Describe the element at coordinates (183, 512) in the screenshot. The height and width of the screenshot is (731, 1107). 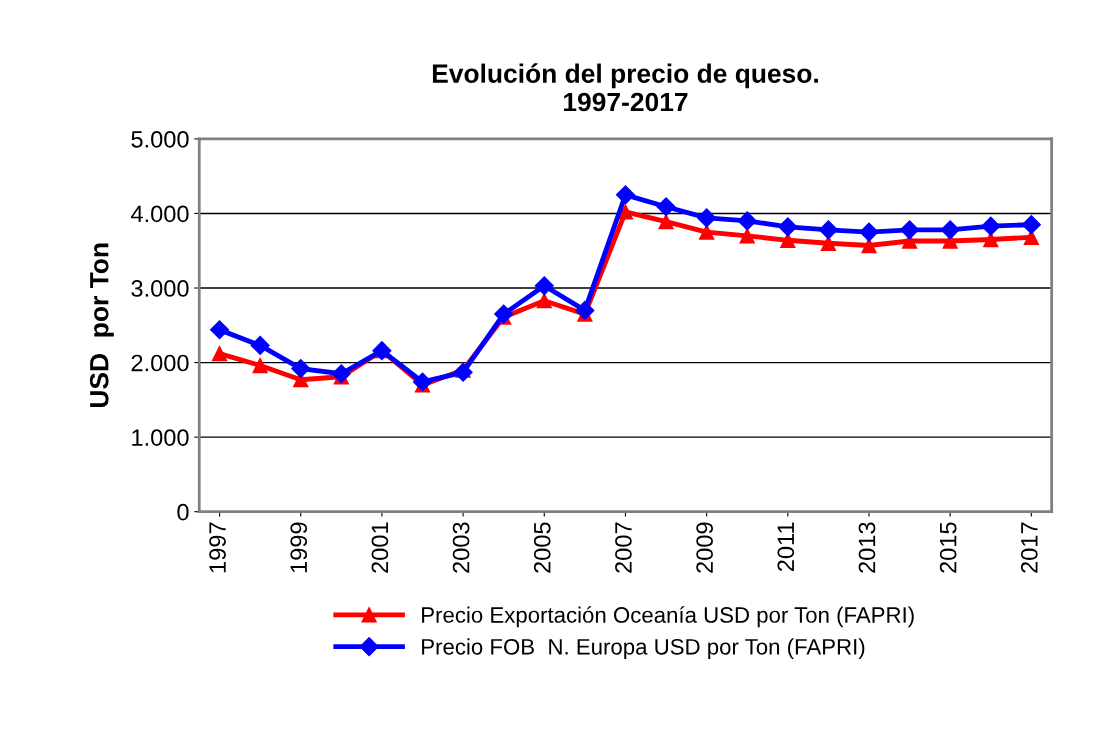
I see `y-tick-label: 0` at that location.